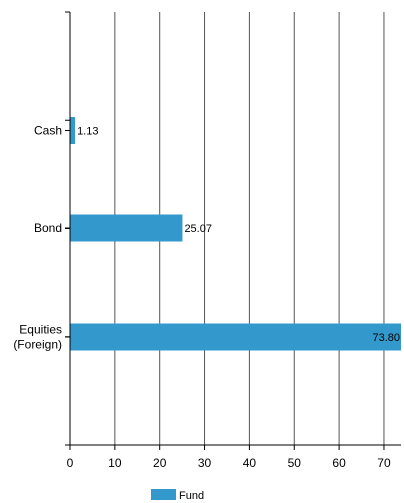  I want to click on category-label-2: Equities (Foreign), so click(37, 337).